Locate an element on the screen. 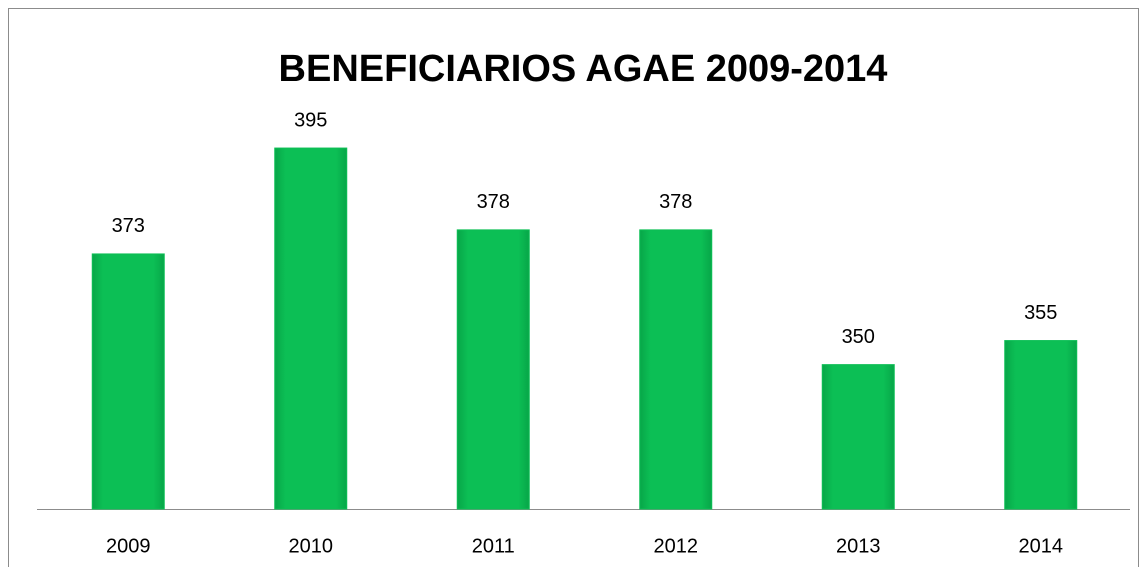  chart-title: BENEFICIARIOS AGAE 2009-2014 is located at coordinates (583, 69).